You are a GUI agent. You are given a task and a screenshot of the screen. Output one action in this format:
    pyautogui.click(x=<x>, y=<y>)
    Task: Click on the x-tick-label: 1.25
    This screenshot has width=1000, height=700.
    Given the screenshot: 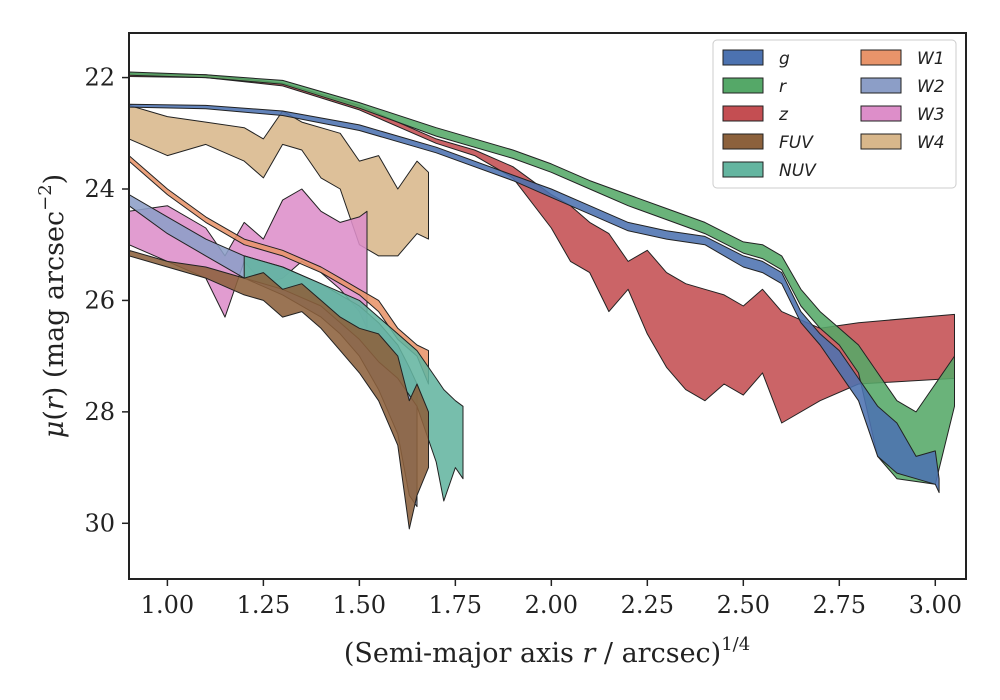 What is the action you would take?
    pyautogui.click(x=263, y=605)
    